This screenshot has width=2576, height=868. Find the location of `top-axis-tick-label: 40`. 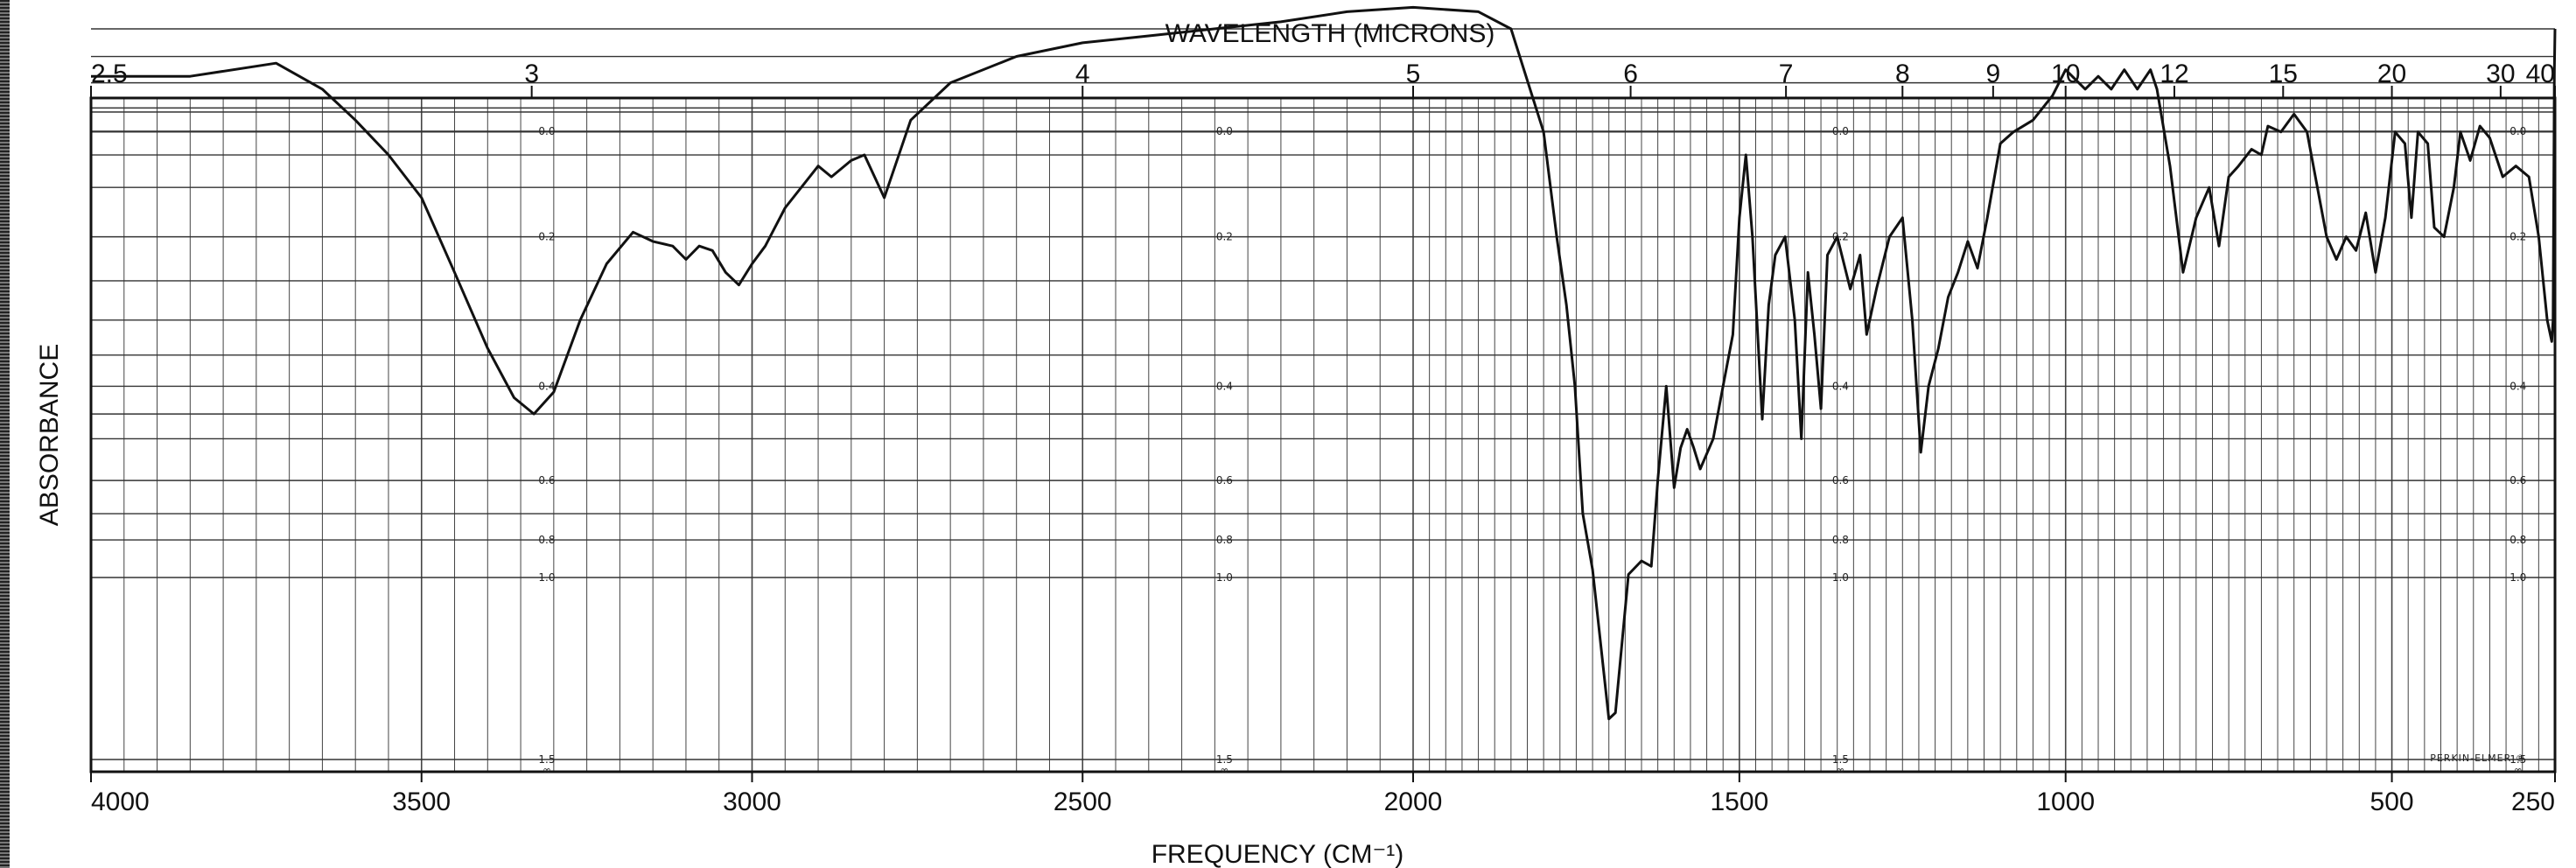

top-axis-tick-label: 40 is located at coordinates (2540, 74).